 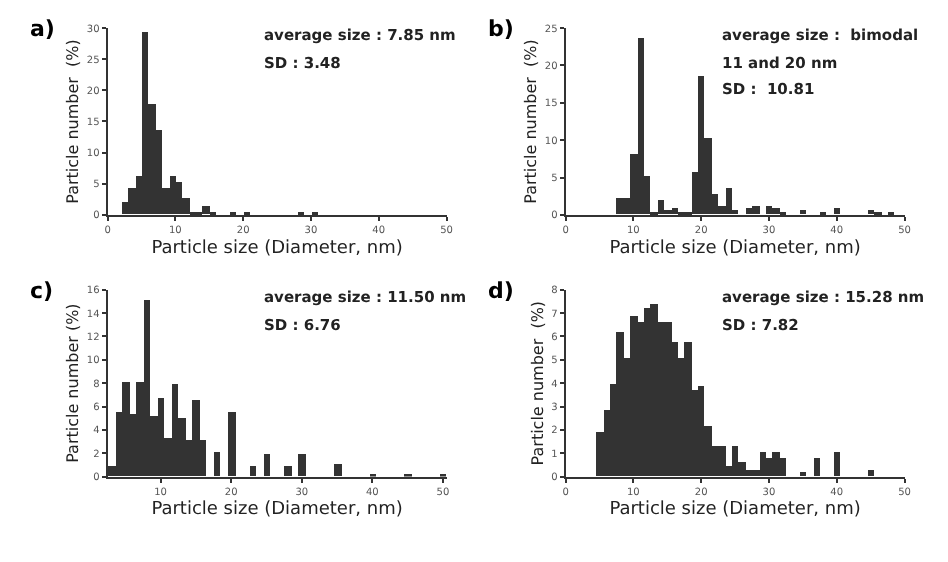 I want to click on text: b), so click(x=501, y=29).